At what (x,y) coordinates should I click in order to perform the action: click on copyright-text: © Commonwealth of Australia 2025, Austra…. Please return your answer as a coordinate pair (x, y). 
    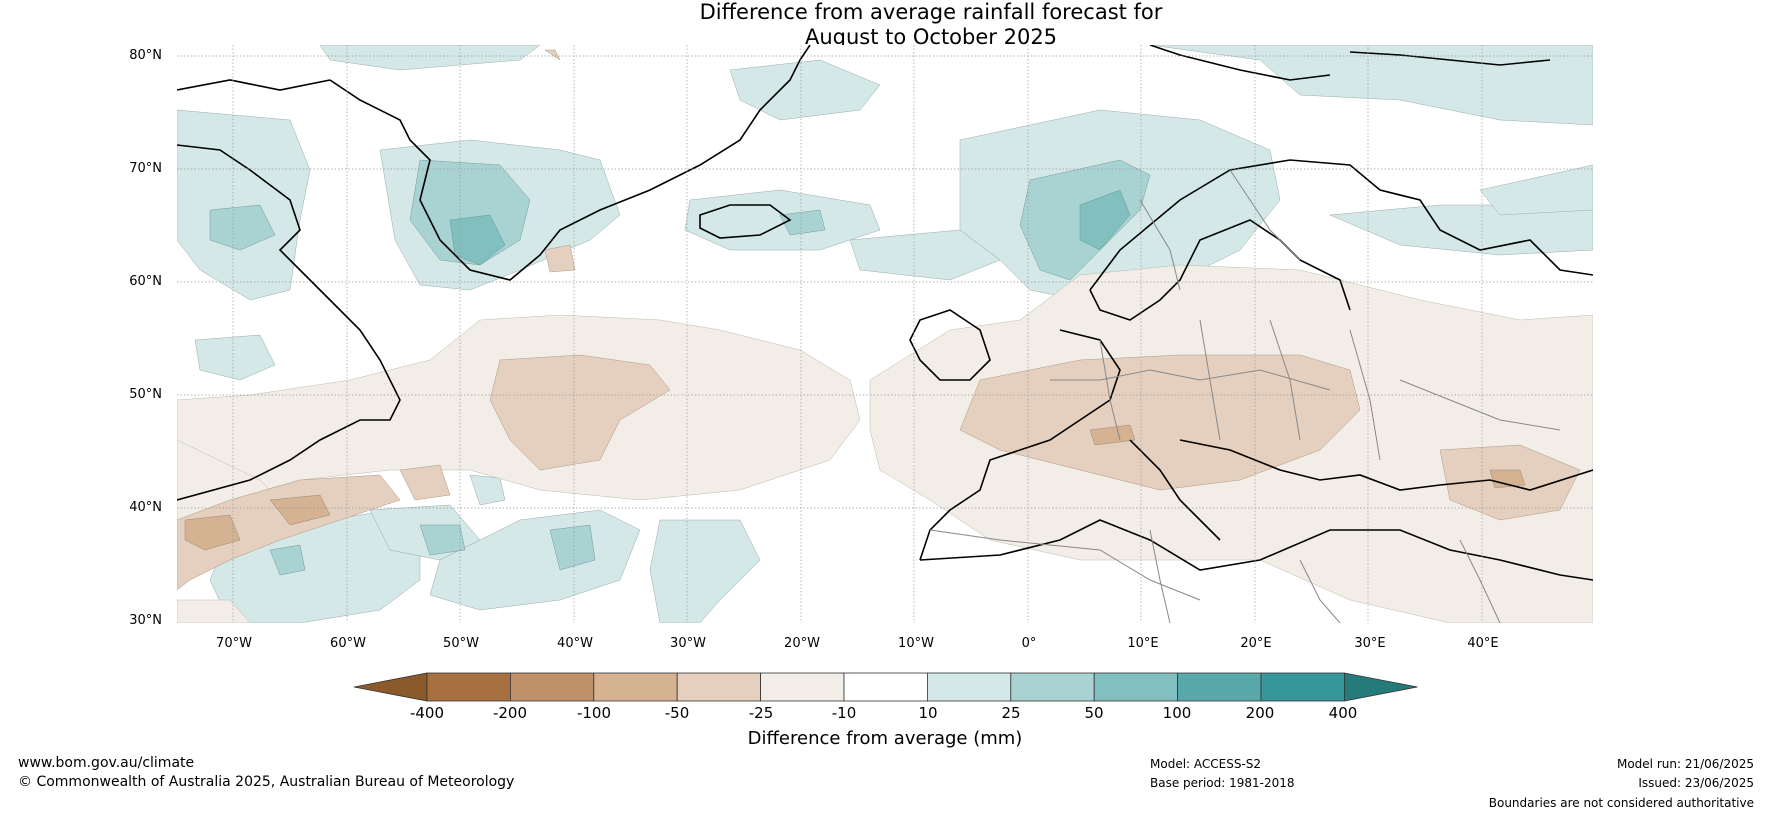
    Looking at the image, I should click on (266, 782).